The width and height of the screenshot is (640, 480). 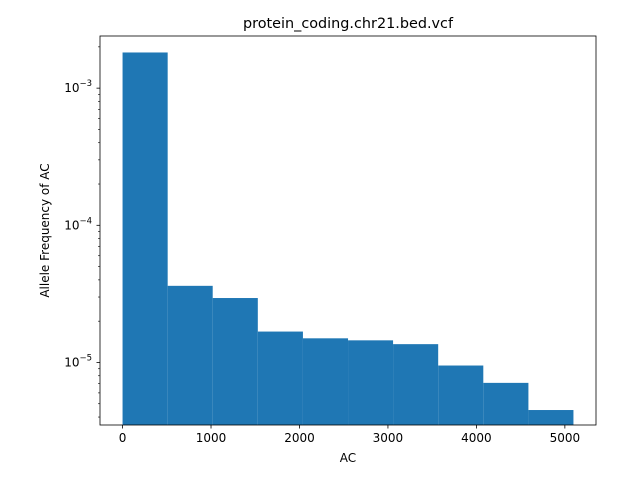 What do you see at coordinates (565, 438) in the screenshot?
I see `x-tick-label: 5000` at bounding box center [565, 438].